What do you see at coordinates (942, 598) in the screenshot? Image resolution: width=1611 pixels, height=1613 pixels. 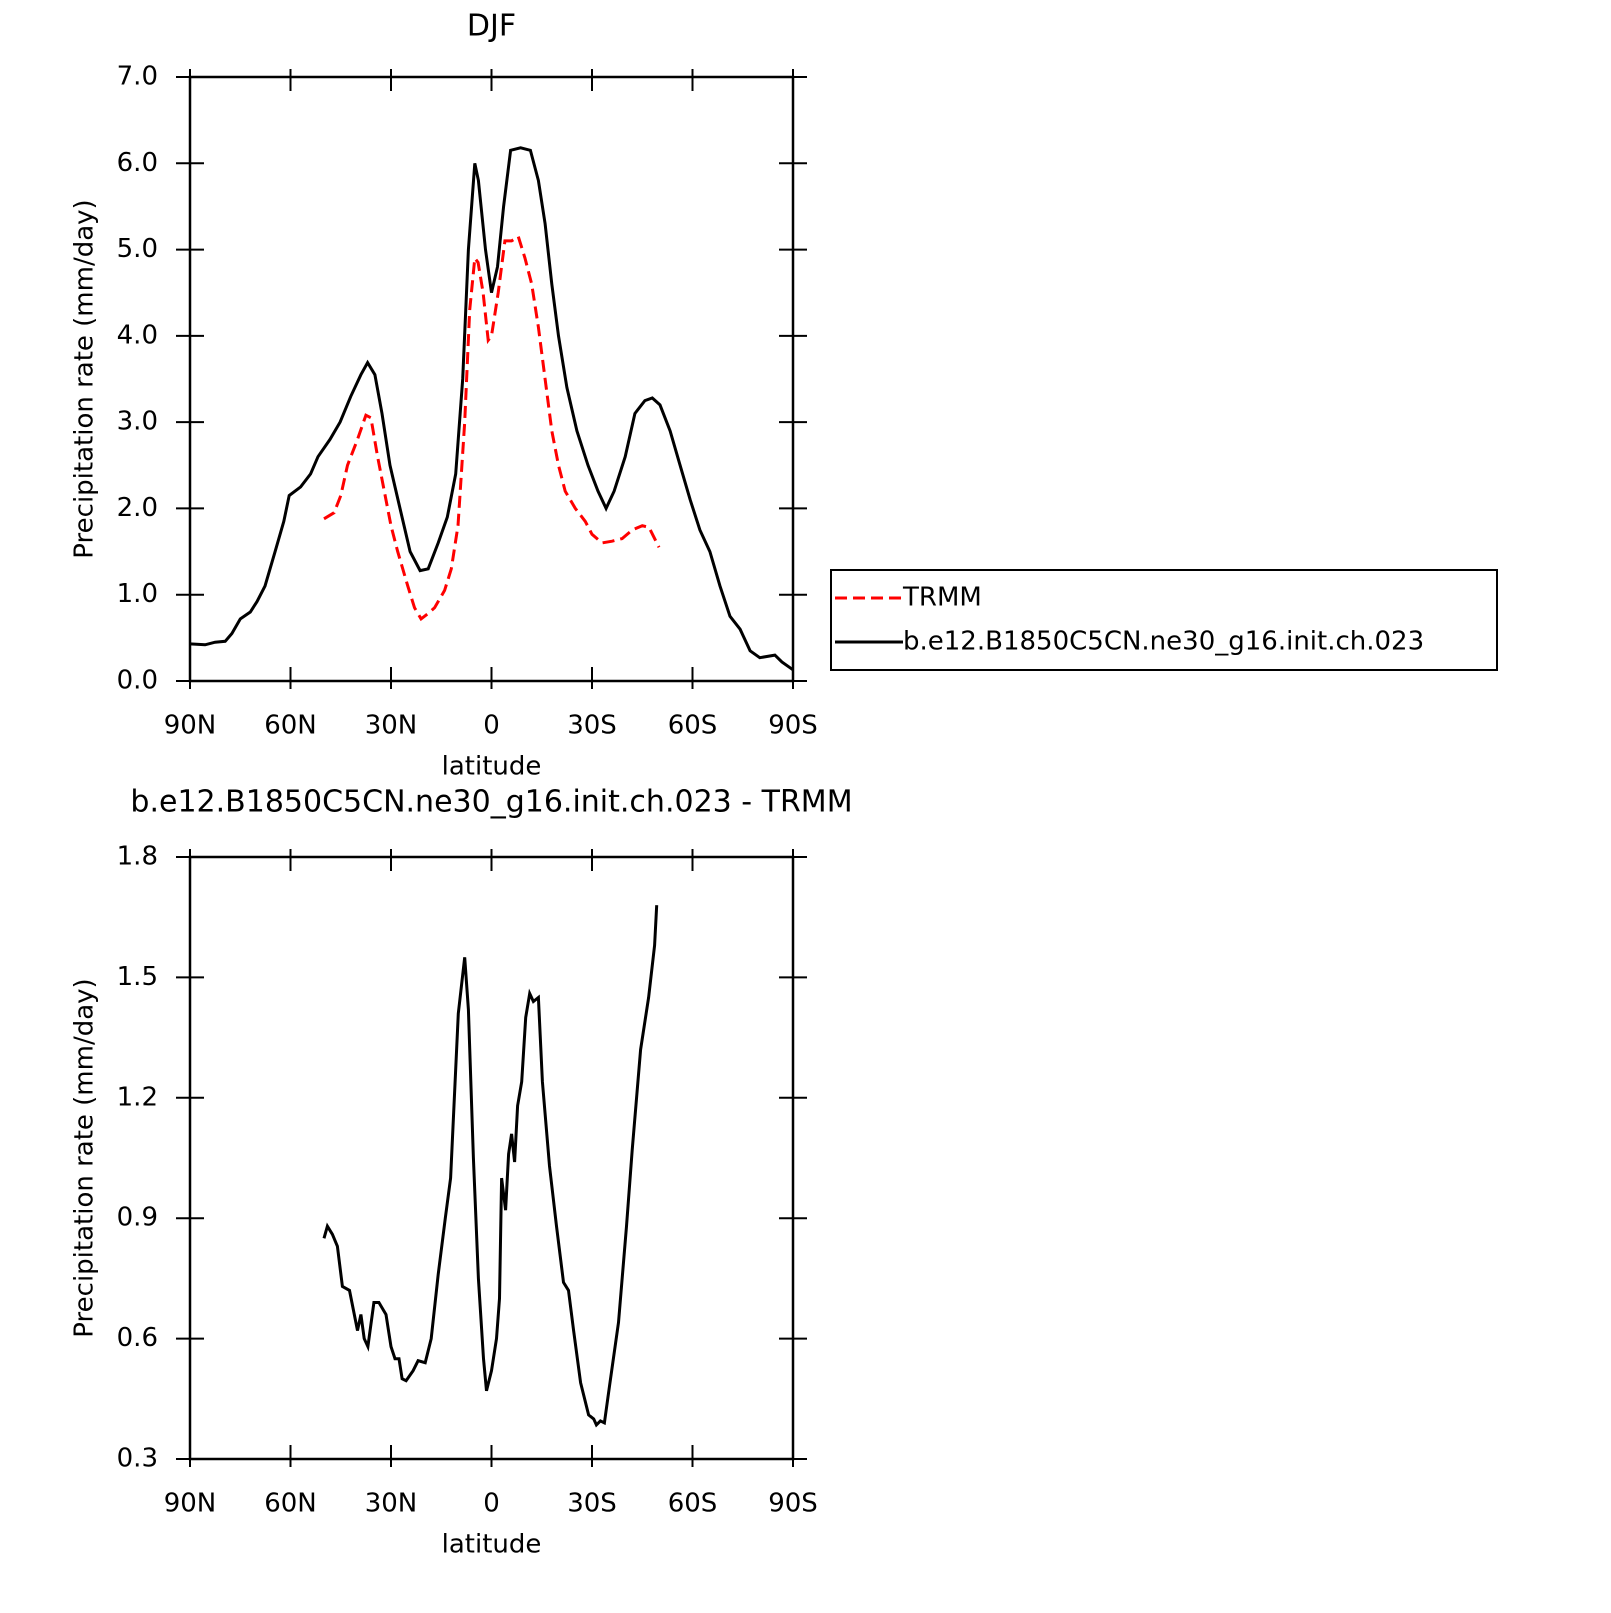 I see `legend-label: TRMM` at bounding box center [942, 598].